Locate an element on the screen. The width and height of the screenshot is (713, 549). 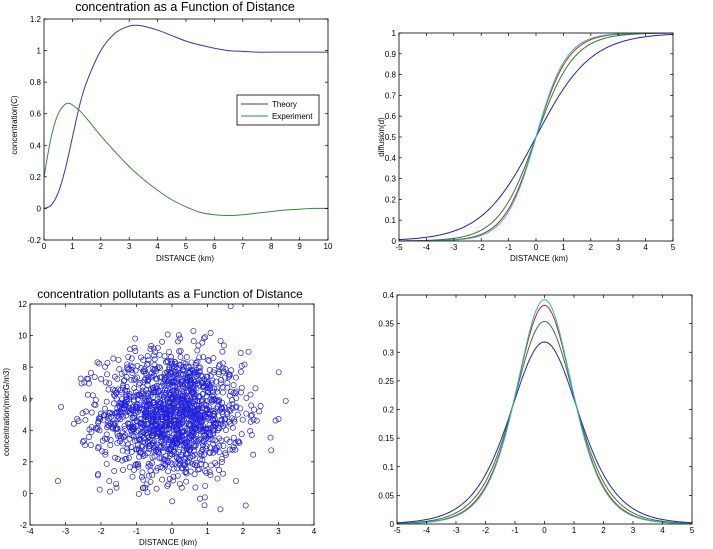
plot2-xlabel: DISTANCE (km) is located at coordinates (539, 258).